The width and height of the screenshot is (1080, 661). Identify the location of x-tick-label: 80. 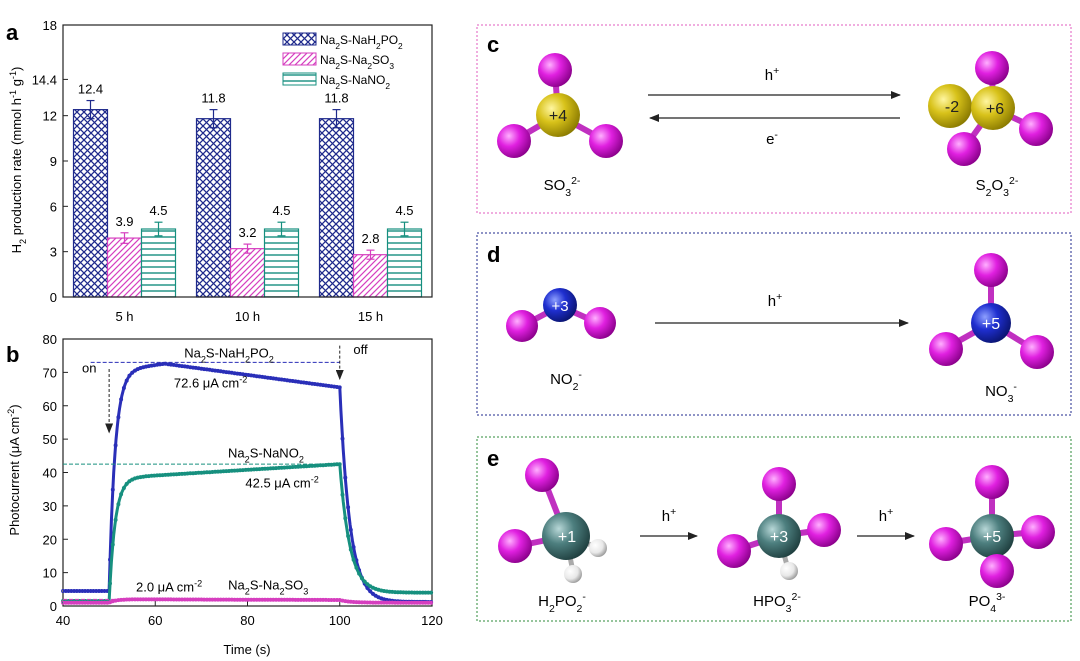
(247, 620).